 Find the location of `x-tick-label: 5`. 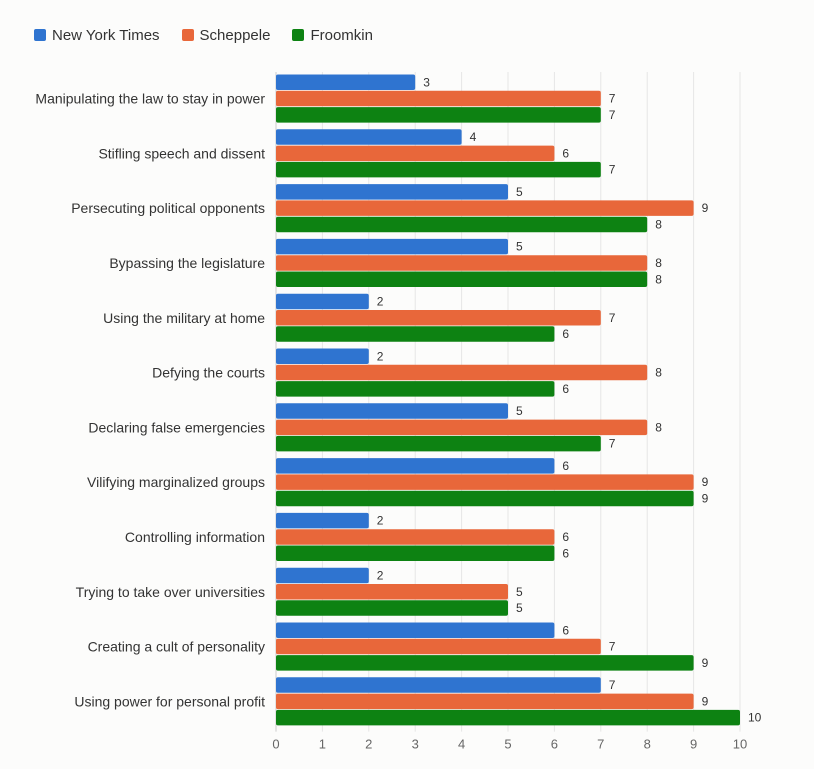

x-tick-label: 5 is located at coordinates (507, 744).